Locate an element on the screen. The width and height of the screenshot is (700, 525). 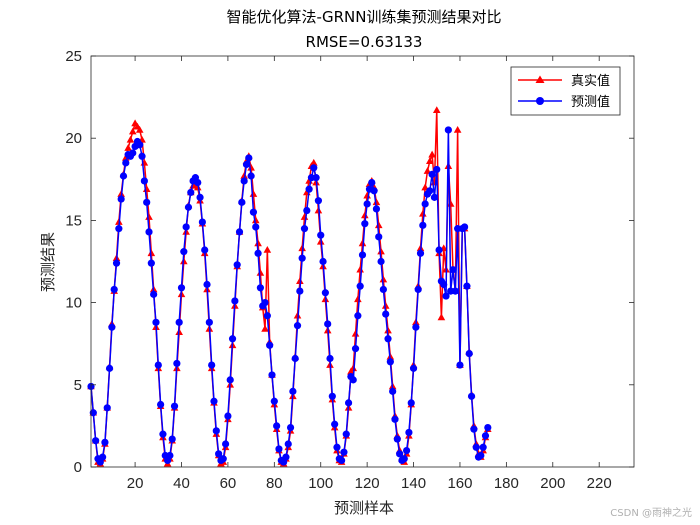
x-tick-label: 40 is located at coordinates (181, 483).